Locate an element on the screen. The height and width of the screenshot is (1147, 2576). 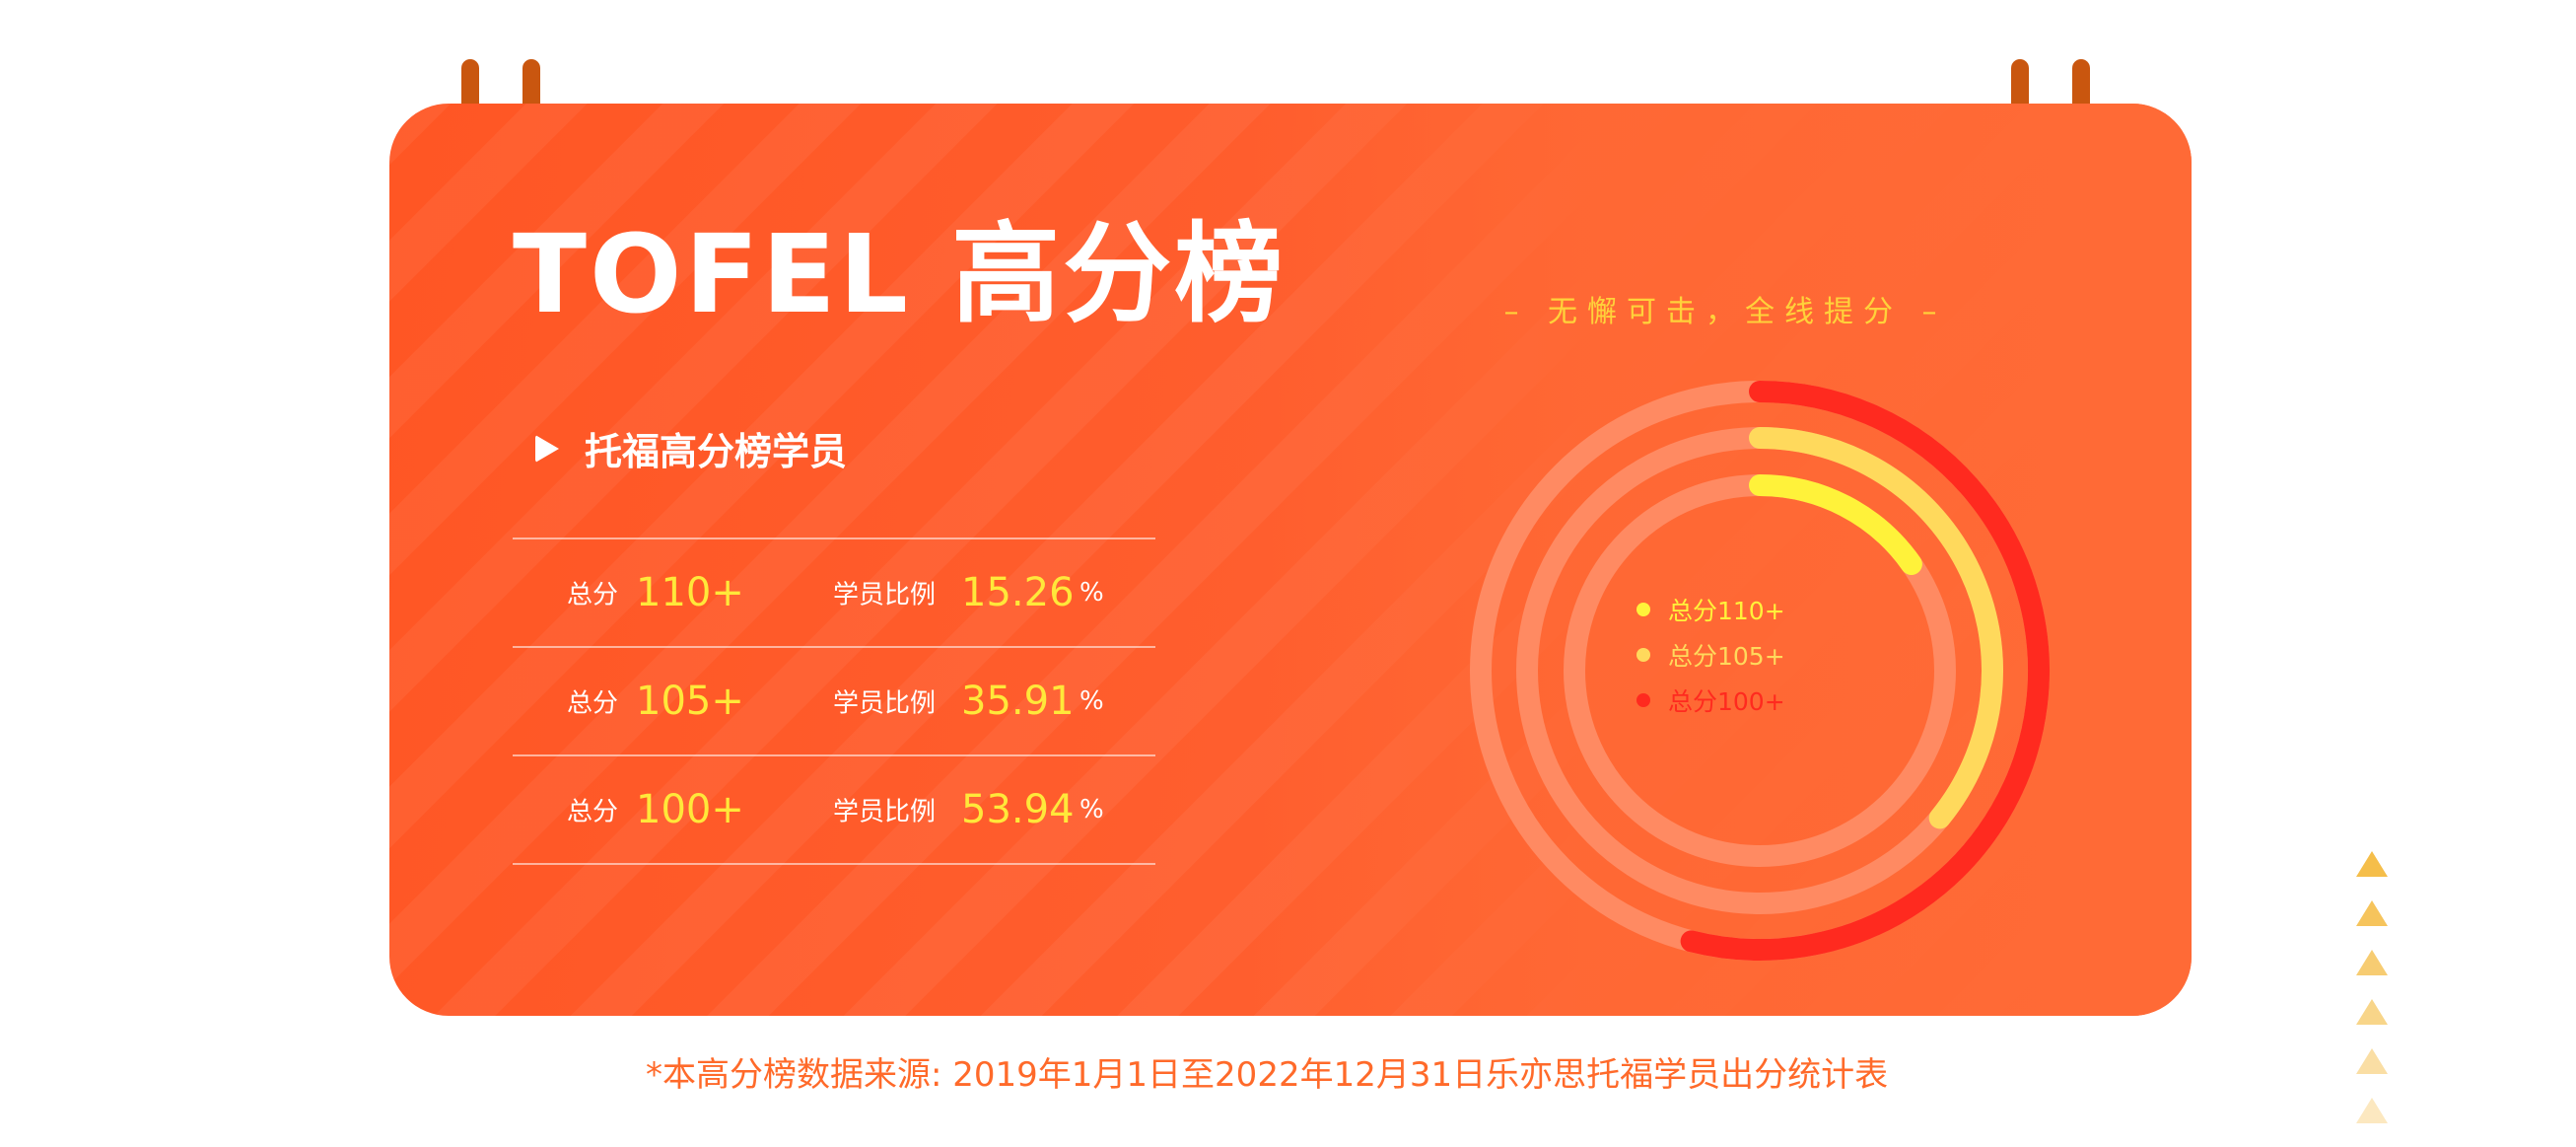
slogan: – 无懈可击，全线提分 – is located at coordinates (1725, 312).